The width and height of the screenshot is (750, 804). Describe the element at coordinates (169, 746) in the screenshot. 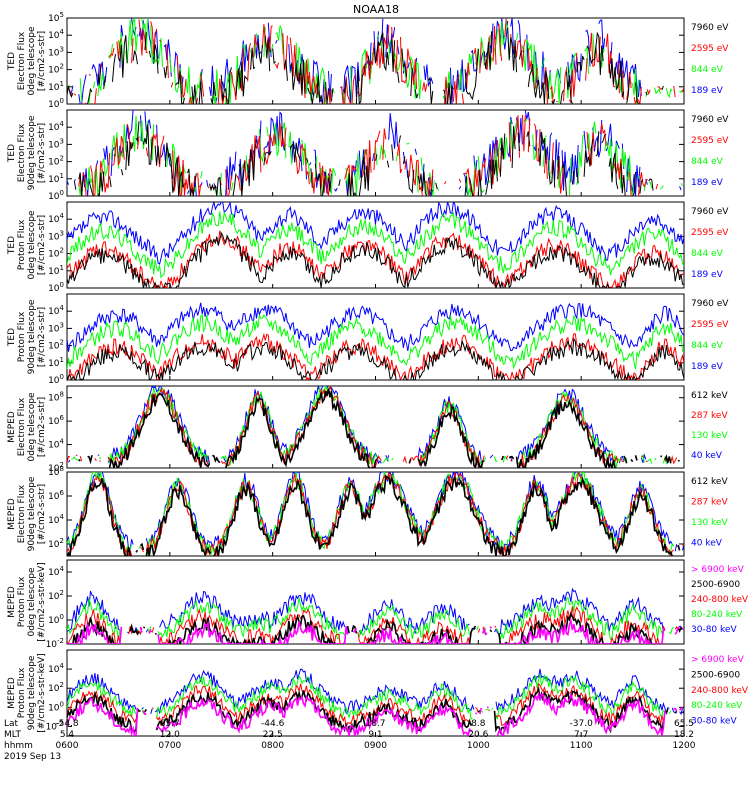

I see `footer-value: 0700` at that location.